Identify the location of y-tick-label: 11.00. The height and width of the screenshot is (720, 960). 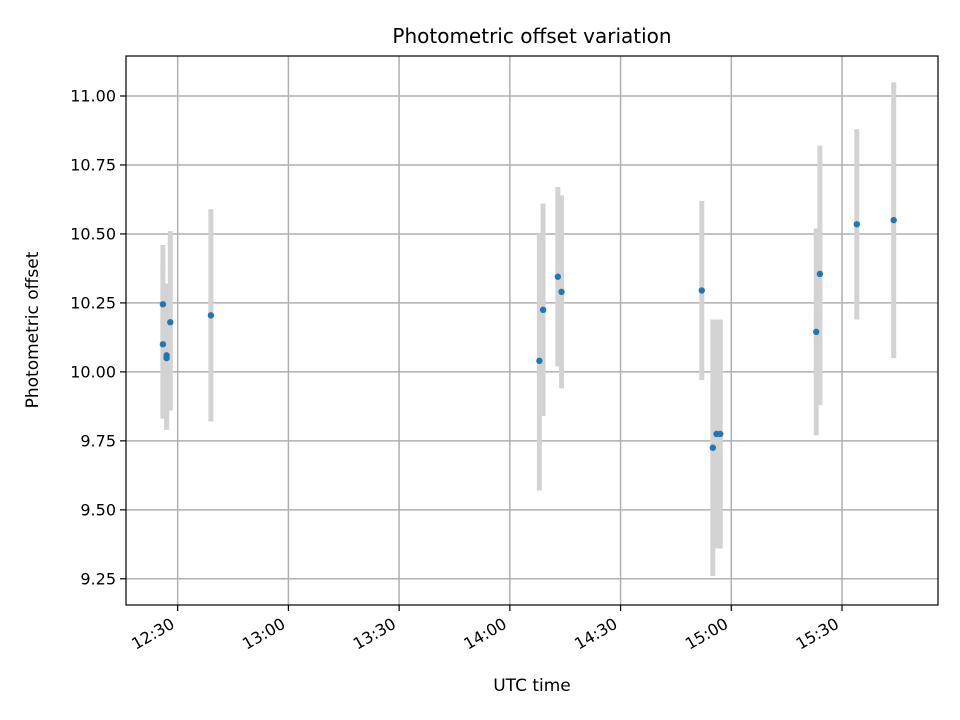
(93, 96).